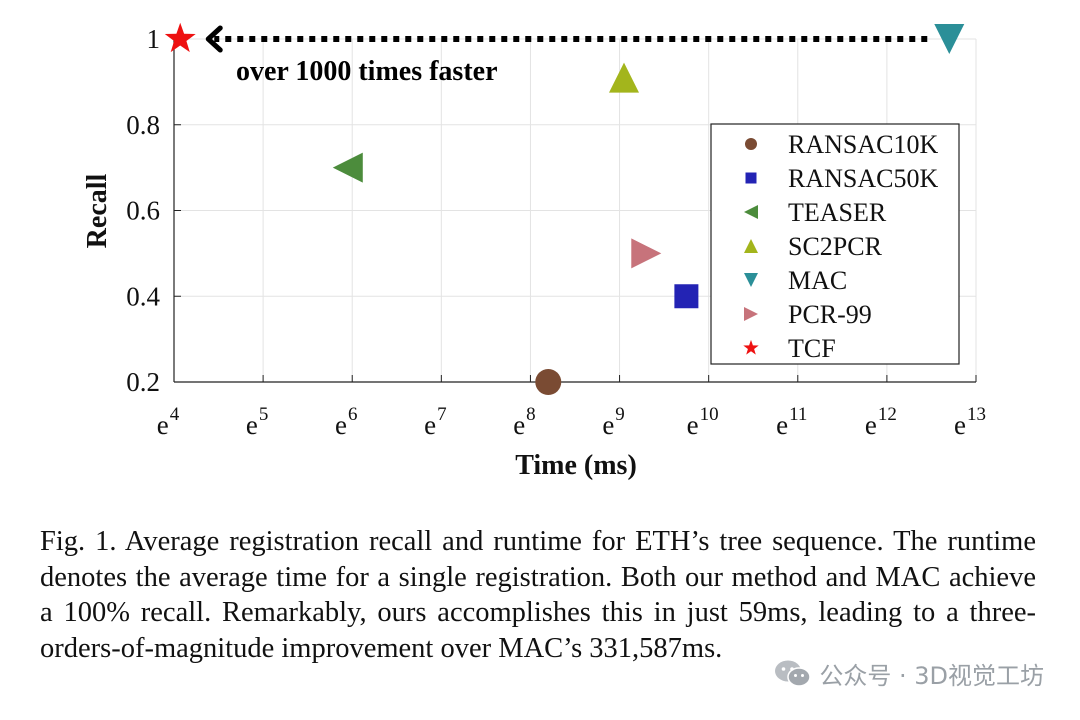  Describe the element at coordinates (881, 422) in the screenshot. I see `x-tick-label: e12` at that location.